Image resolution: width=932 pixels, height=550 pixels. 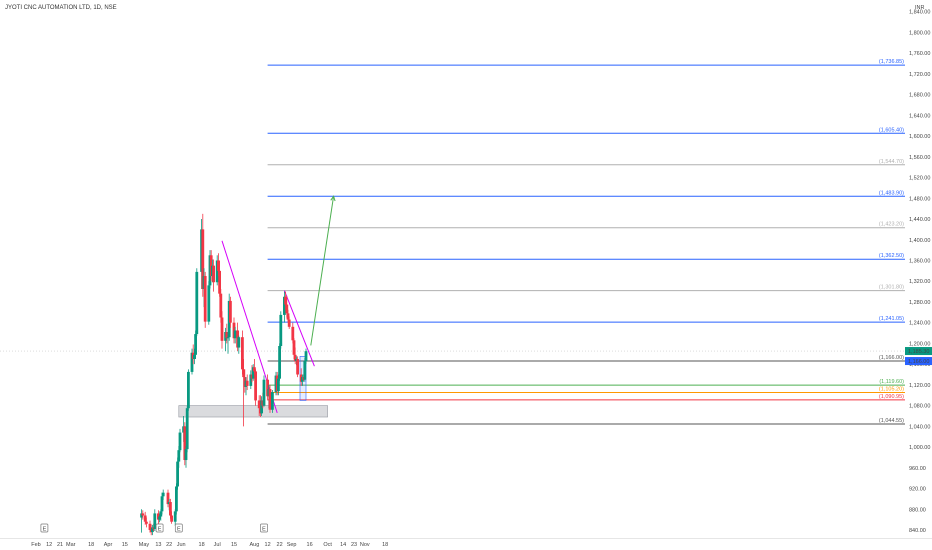 What do you see at coordinates (919, 282) in the screenshot?
I see `y-tick-12: 1,320.00` at bounding box center [919, 282].